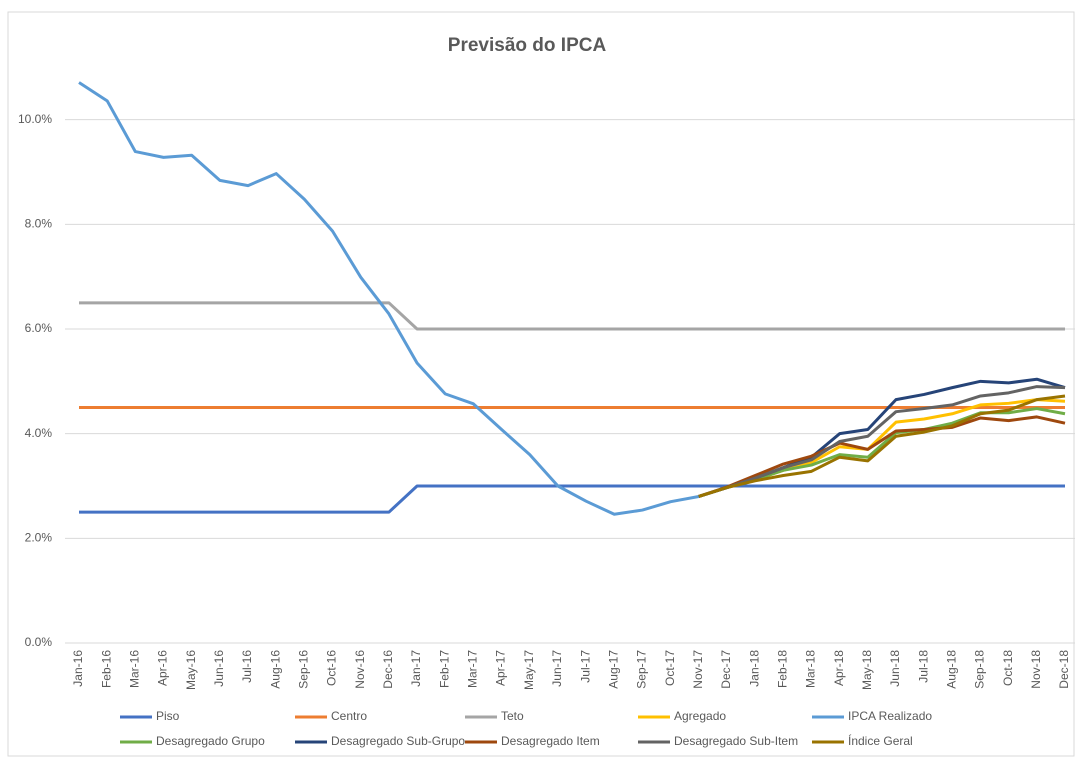 Image resolution: width=1079 pixels, height=759 pixels. I want to click on x-tick-label: Sep-18, so click(980, 669).